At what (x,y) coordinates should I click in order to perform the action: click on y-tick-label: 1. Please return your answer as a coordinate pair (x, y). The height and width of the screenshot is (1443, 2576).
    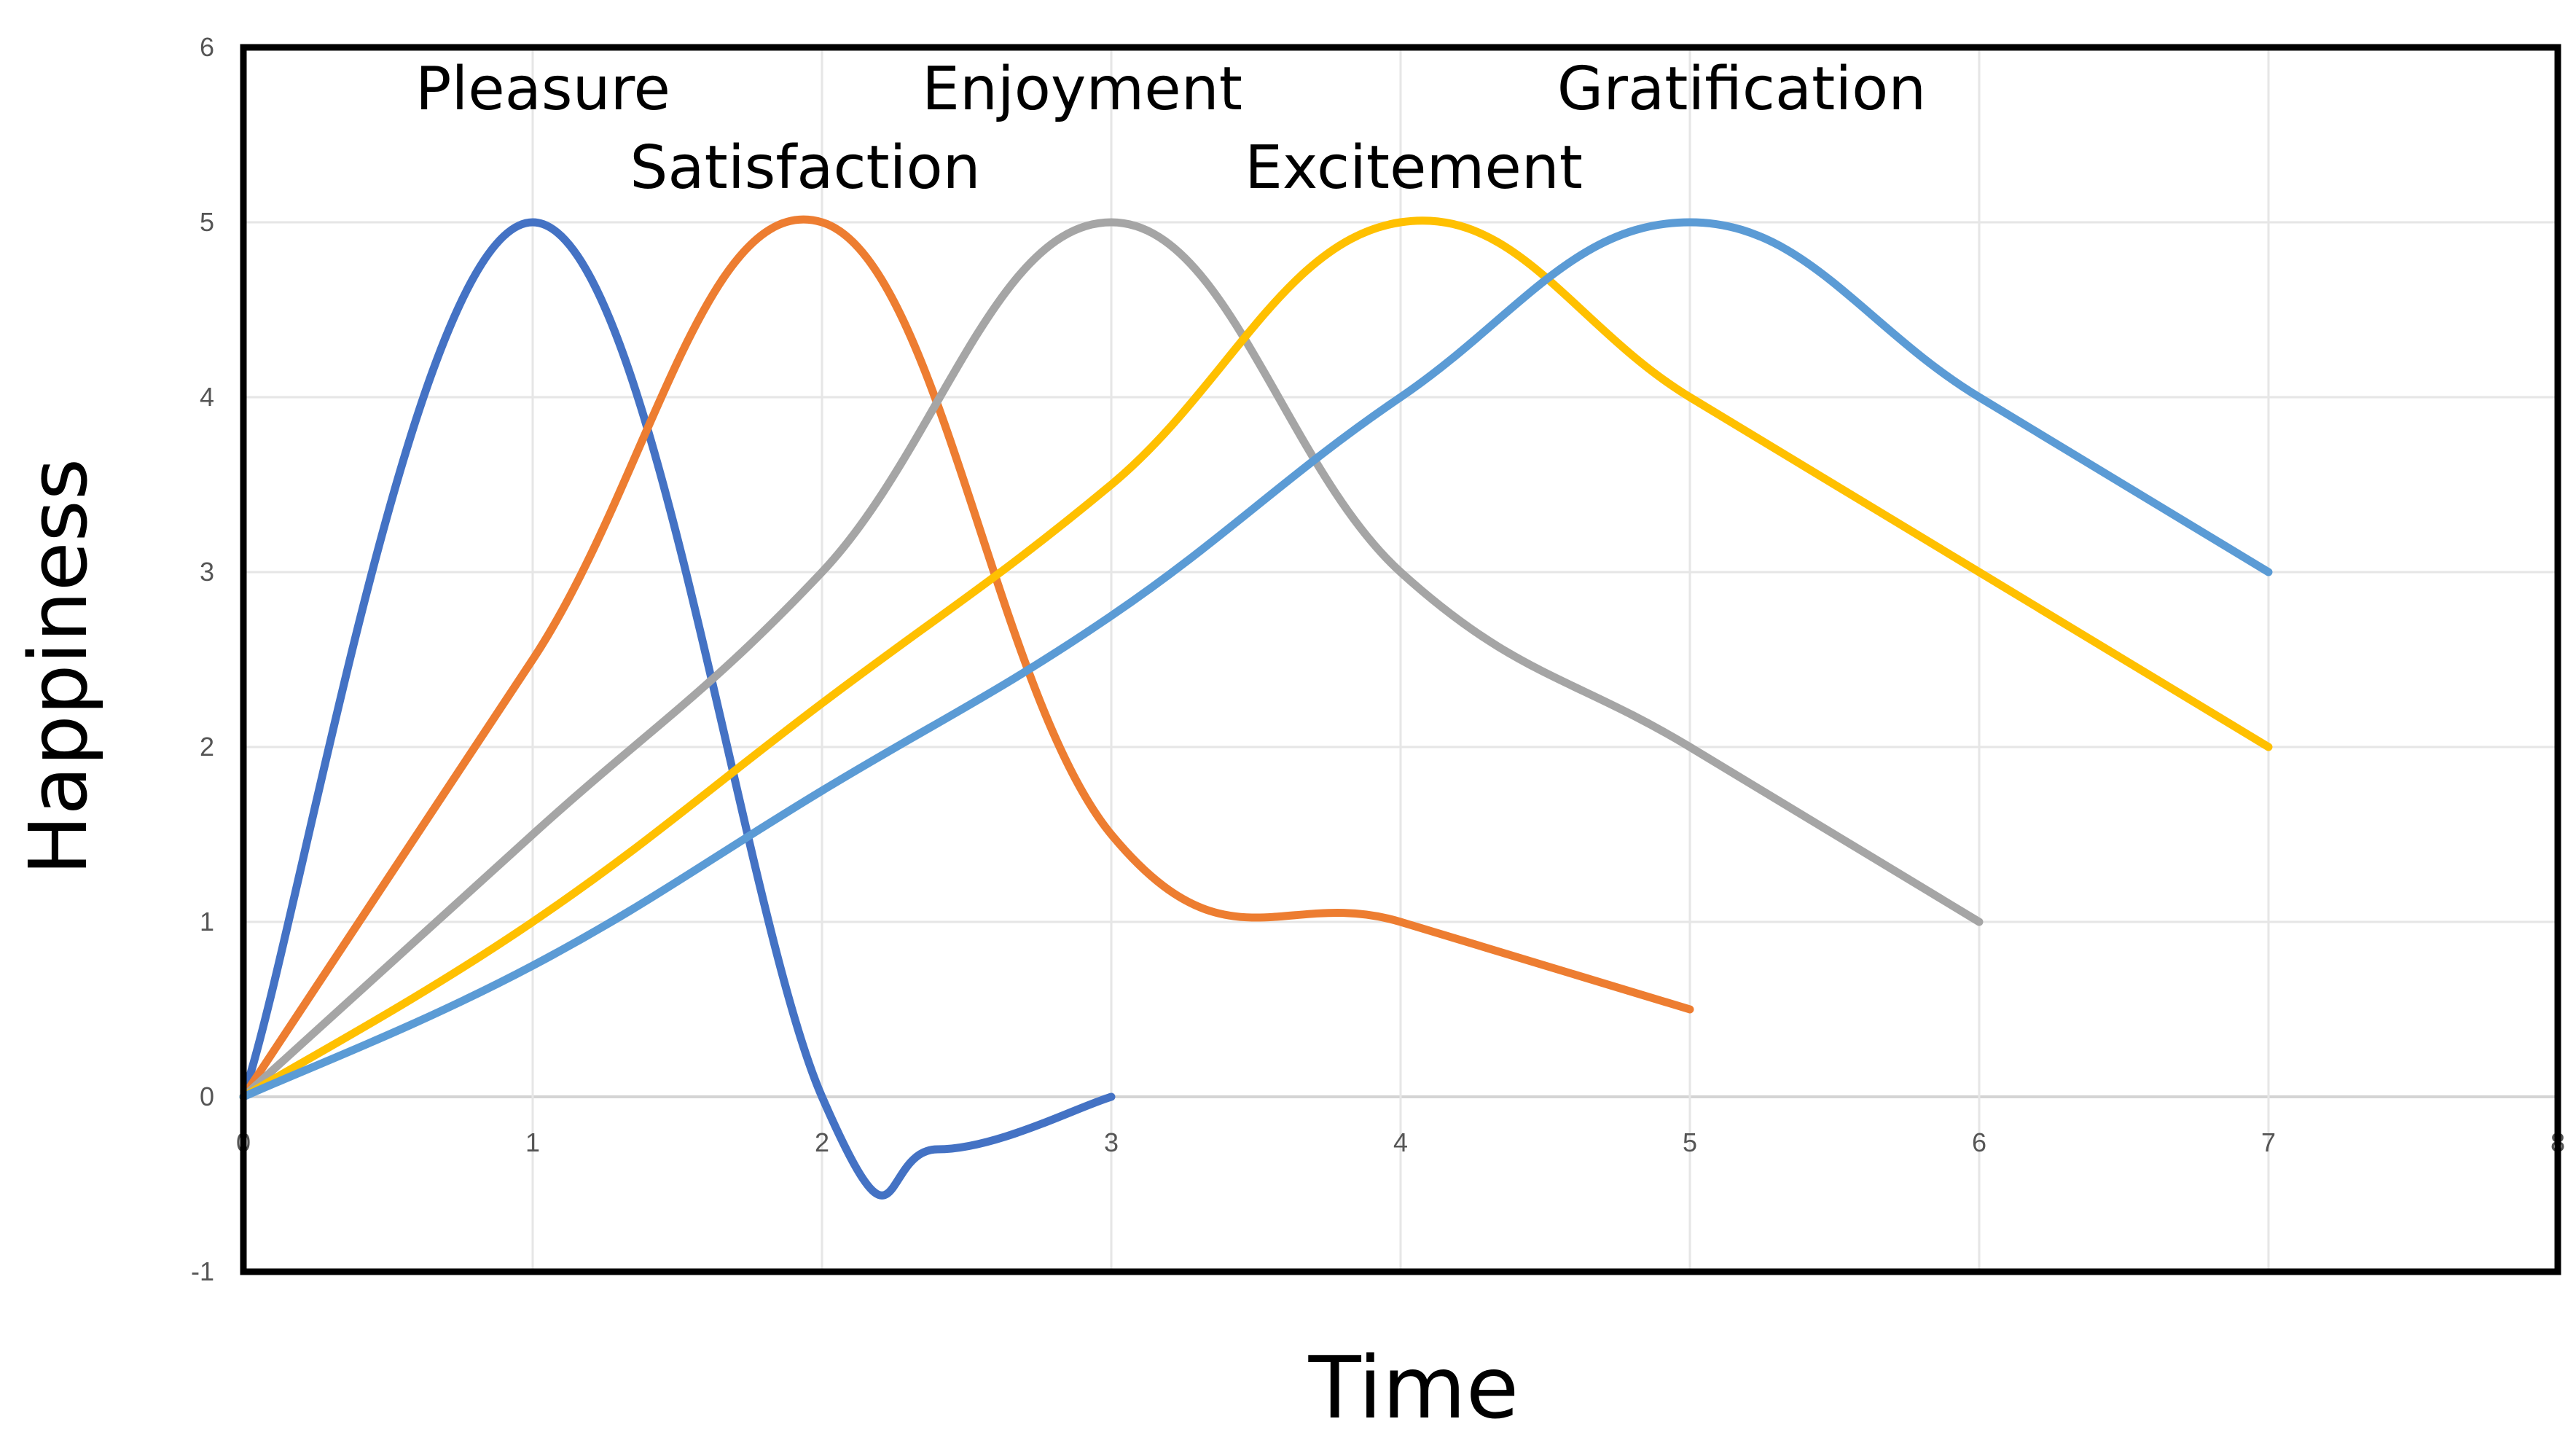
    Looking at the image, I should click on (207, 922).